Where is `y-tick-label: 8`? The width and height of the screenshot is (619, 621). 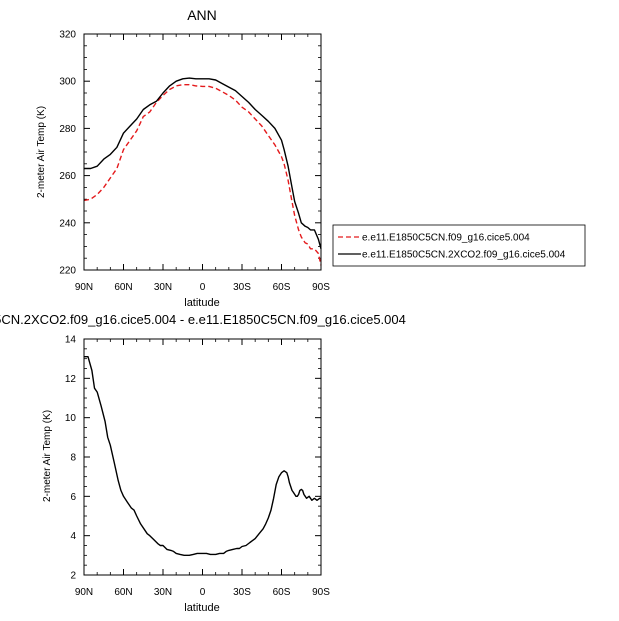
y-tick-label: 8 is located at coordinates (73, 458).